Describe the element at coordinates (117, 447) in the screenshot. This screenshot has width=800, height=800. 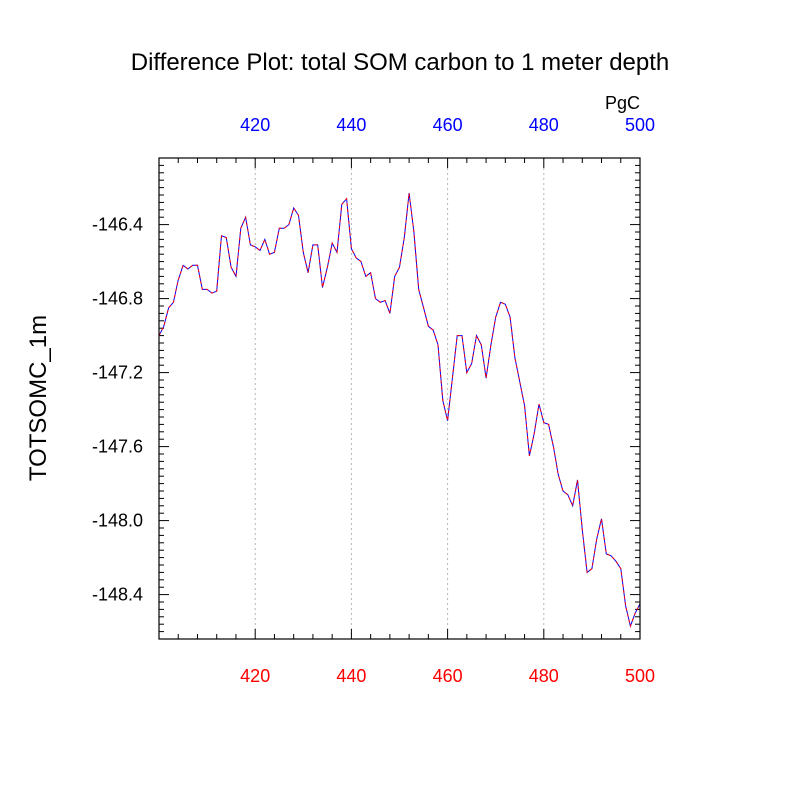
I see `y-tick-label: -147.6` at that location.